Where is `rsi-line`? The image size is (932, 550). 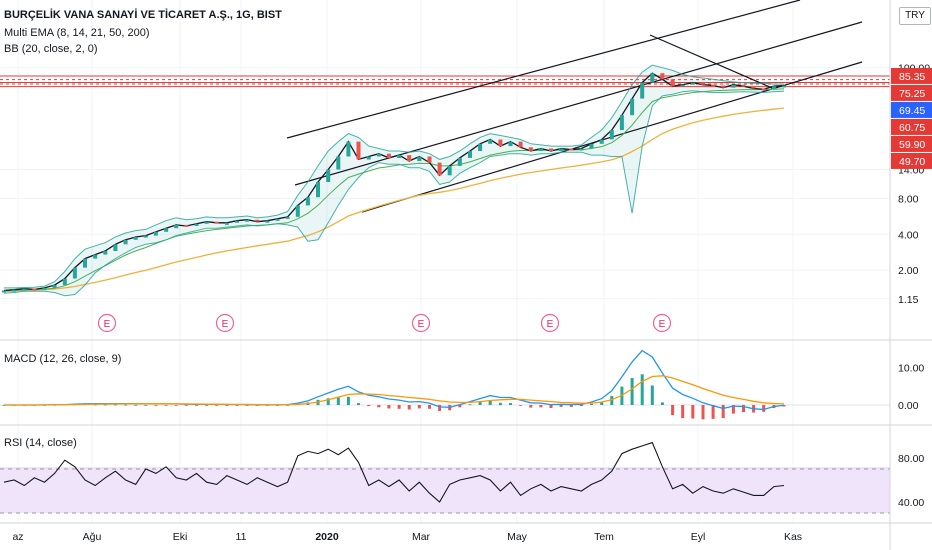
rsi-line is located at coordinates (394, 472).